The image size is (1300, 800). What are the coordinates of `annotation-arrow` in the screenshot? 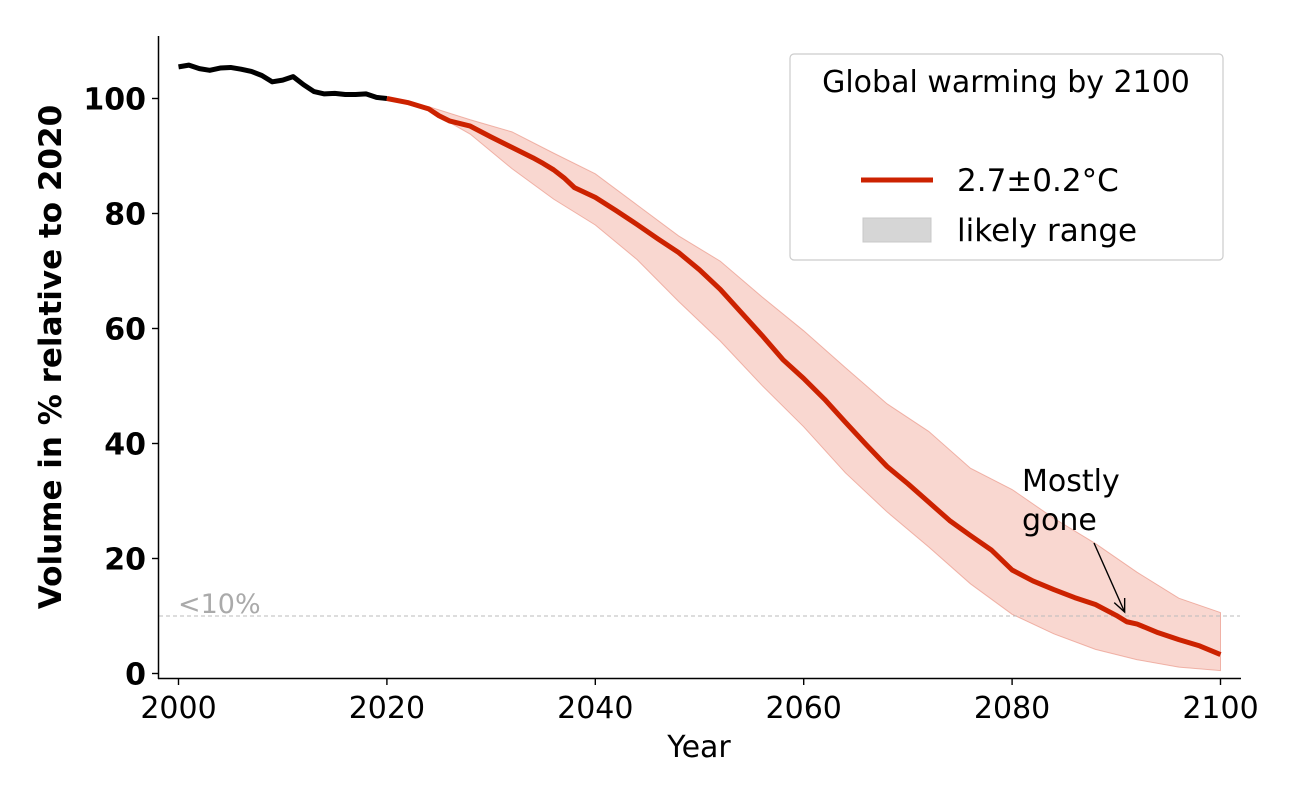 It's located at (1109, 577).